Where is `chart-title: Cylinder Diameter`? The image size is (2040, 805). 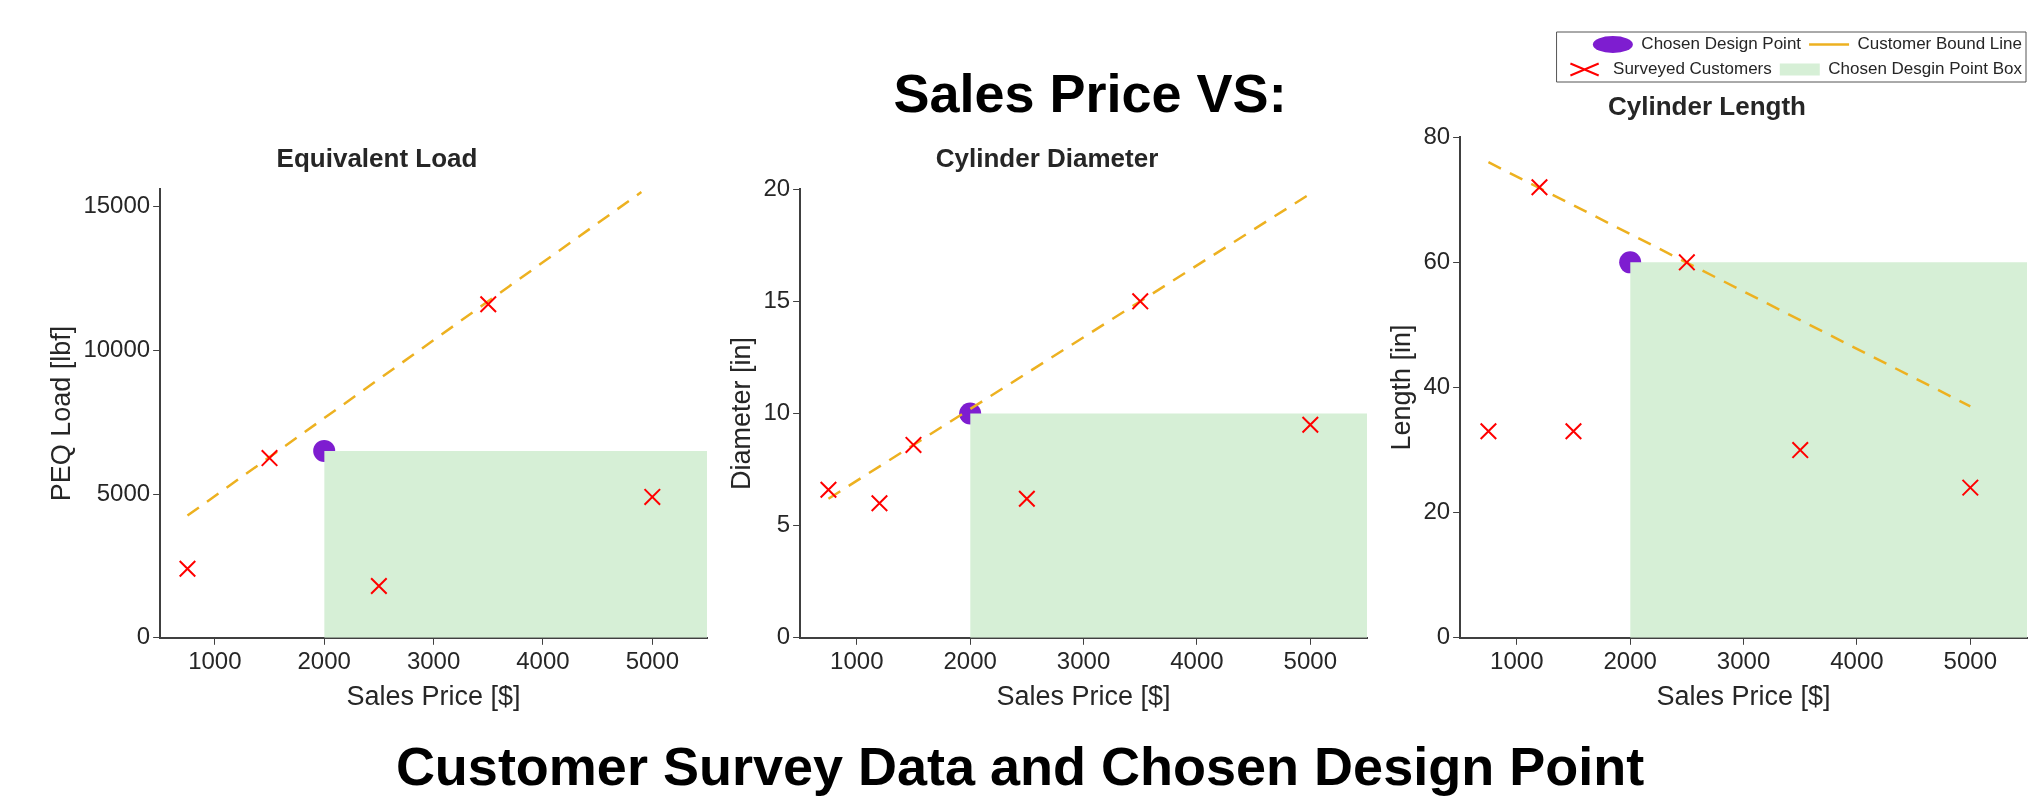 chart-title: Cylinder Diameter is located at coordinates (1047, 157).